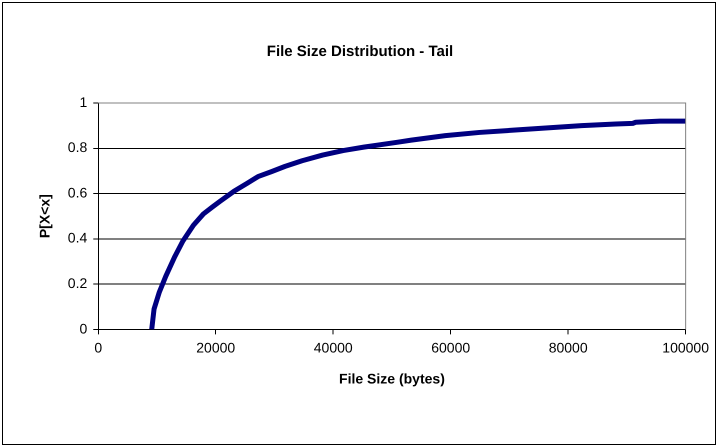  What do you see at coordinates (78, 192) in the screenshot?
I see `y-tick-label: 0.6` at bounding box center [78, 192].